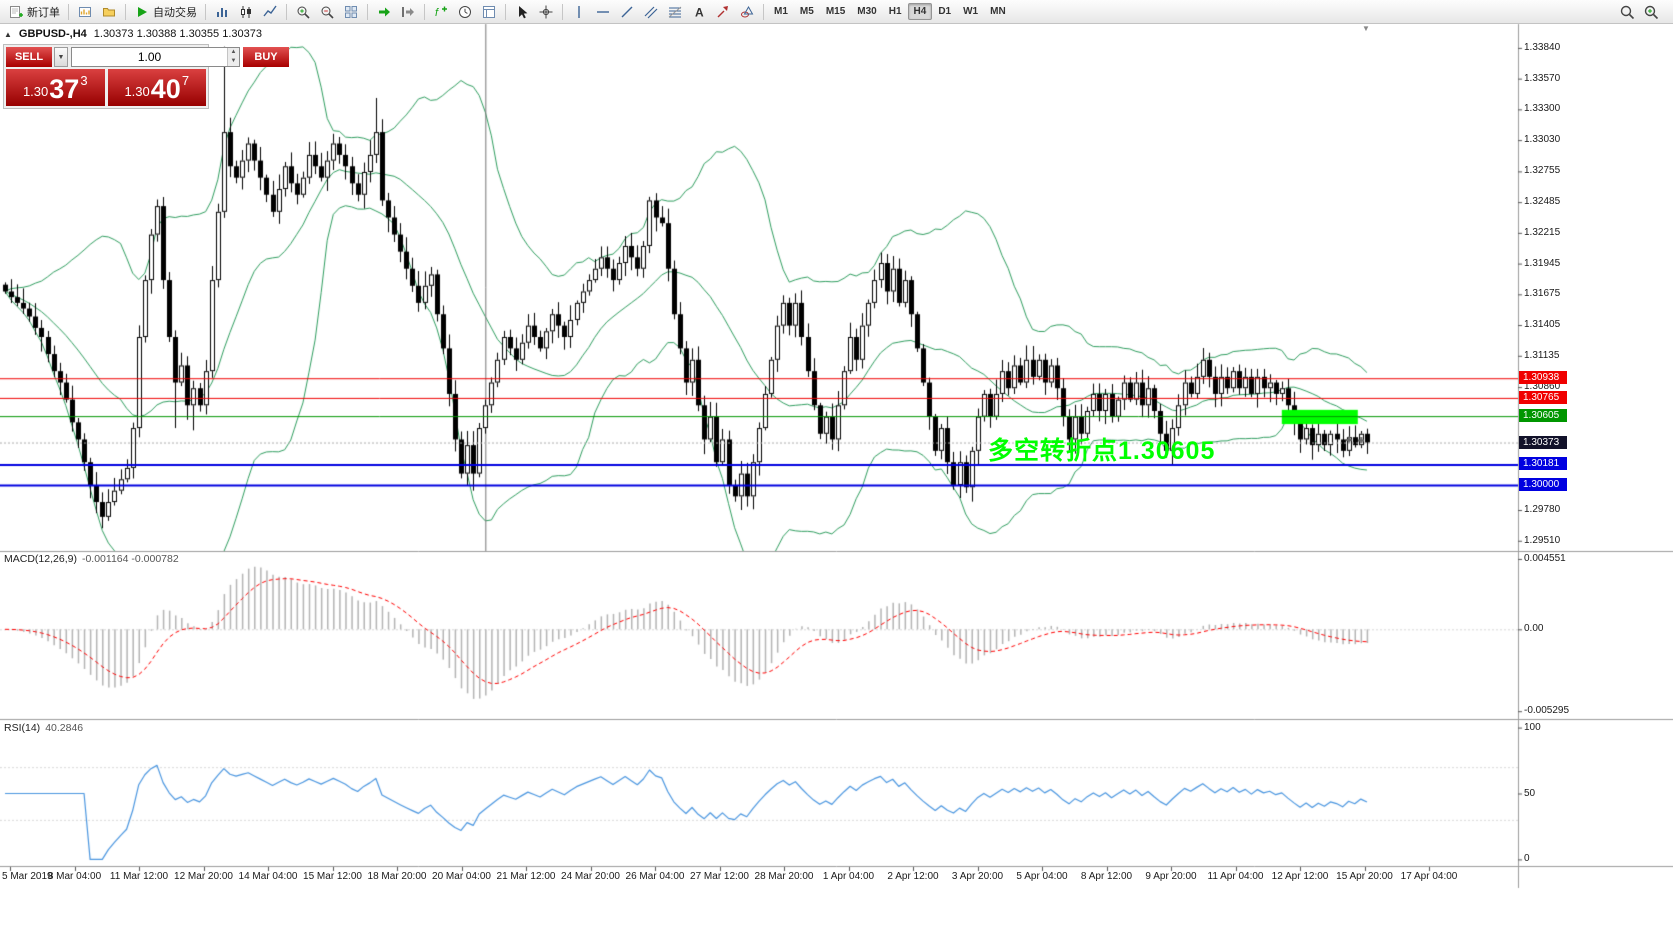 The image size is (1673, 950). I want to click on macd-axis-label: 0.00, so click(1534, 629).